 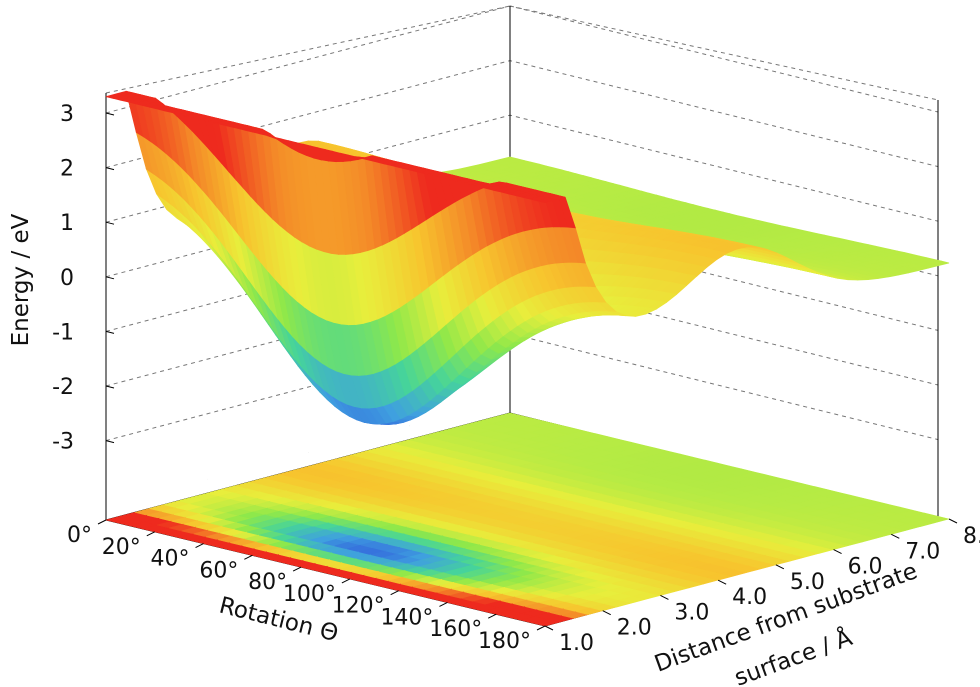 I want to click on grid-line-top-left, so click(x=308, y=49).